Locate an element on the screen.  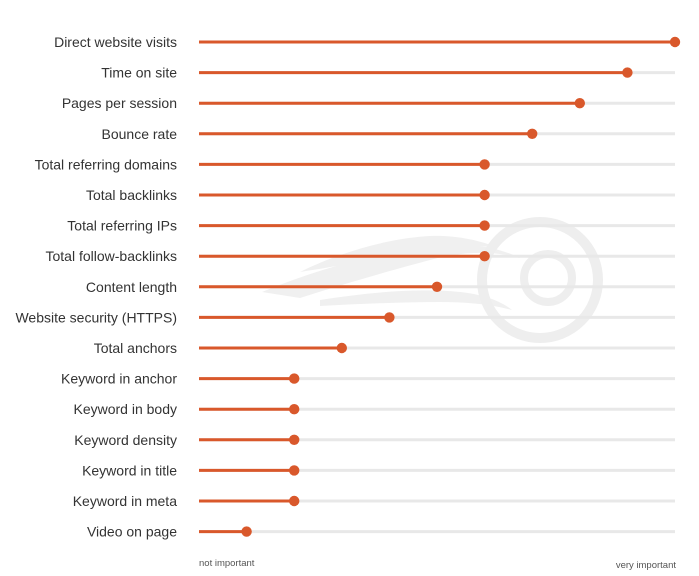
category-label: Keyword density is located at coordinates (125, 440).